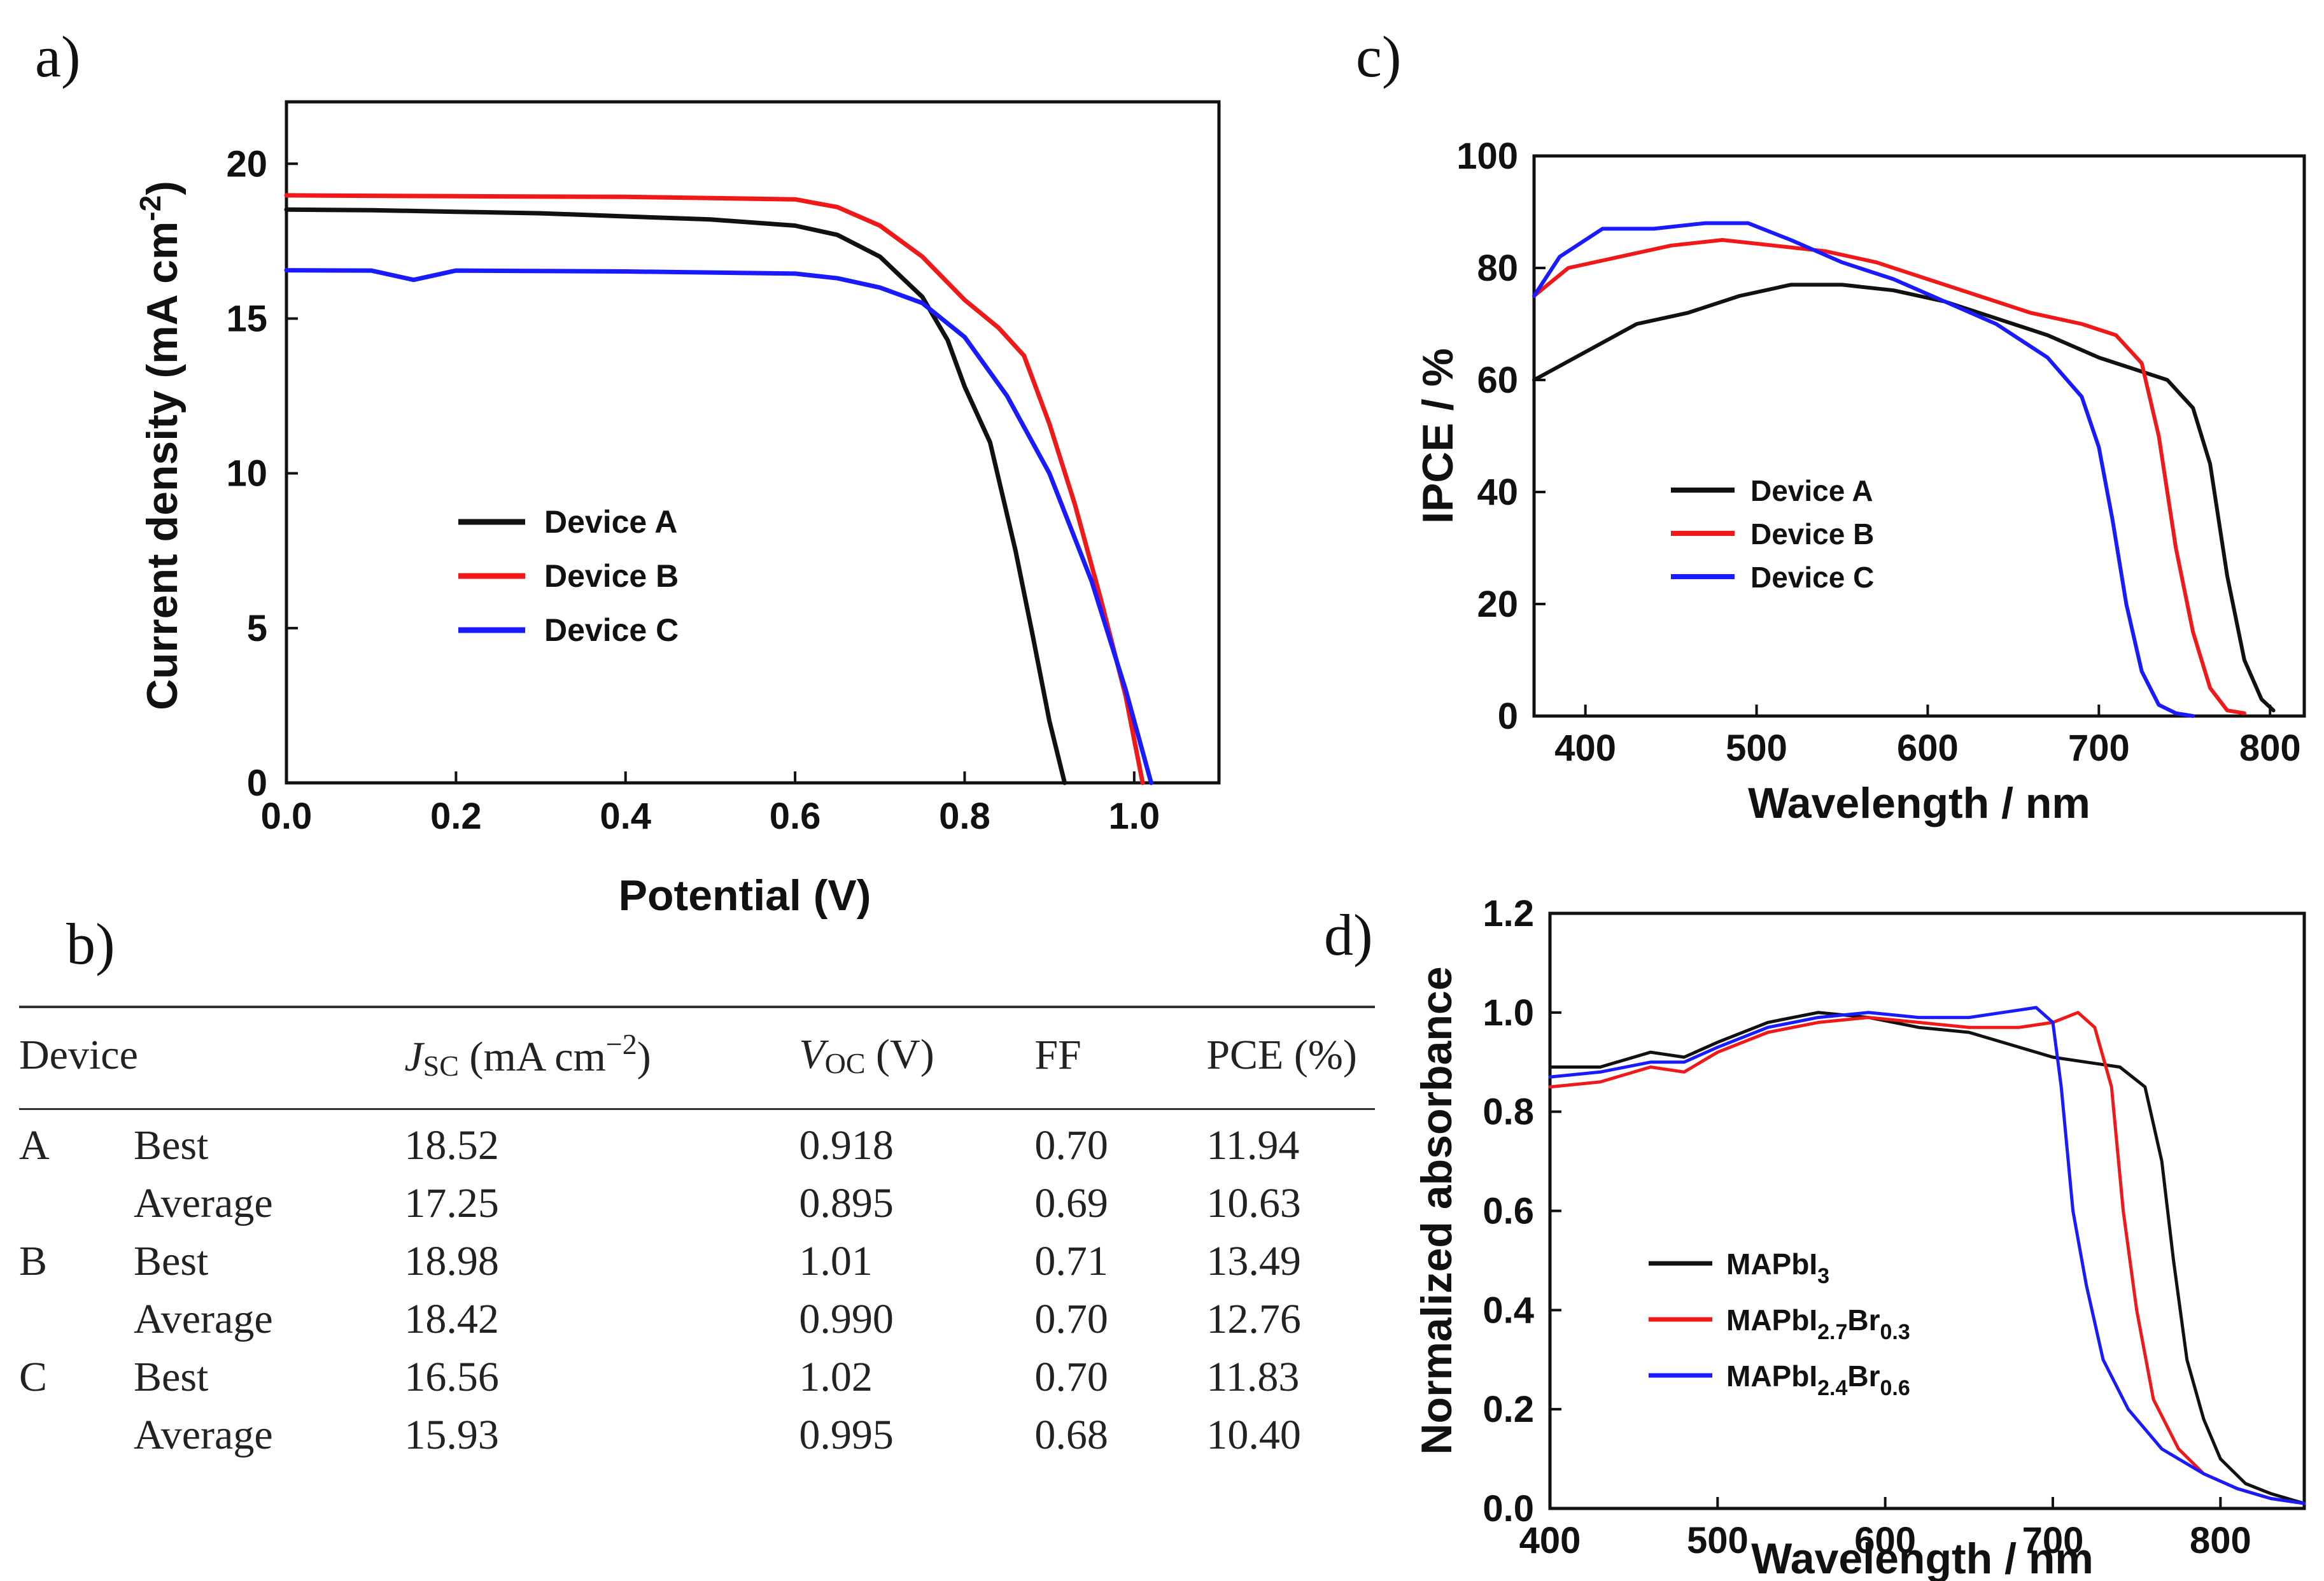 The width and height of the screenshot is (2324, 1581). What do you see at coordinates (1253, 1318) in the screenshot?
I see `cell-pce: 12.76` at bounding box center [1253, 1318].